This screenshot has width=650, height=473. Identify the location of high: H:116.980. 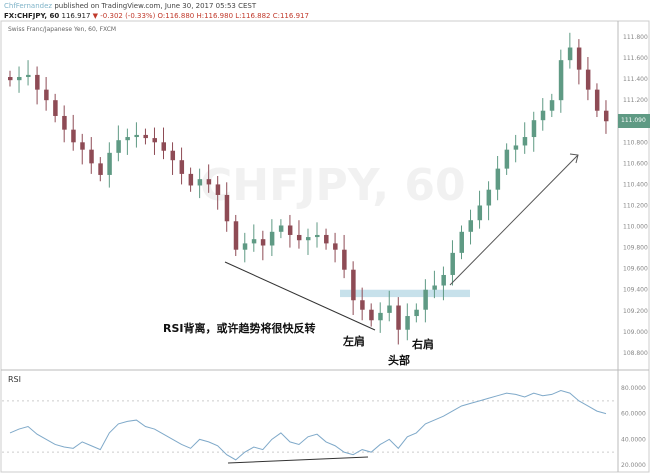
(215, 16).